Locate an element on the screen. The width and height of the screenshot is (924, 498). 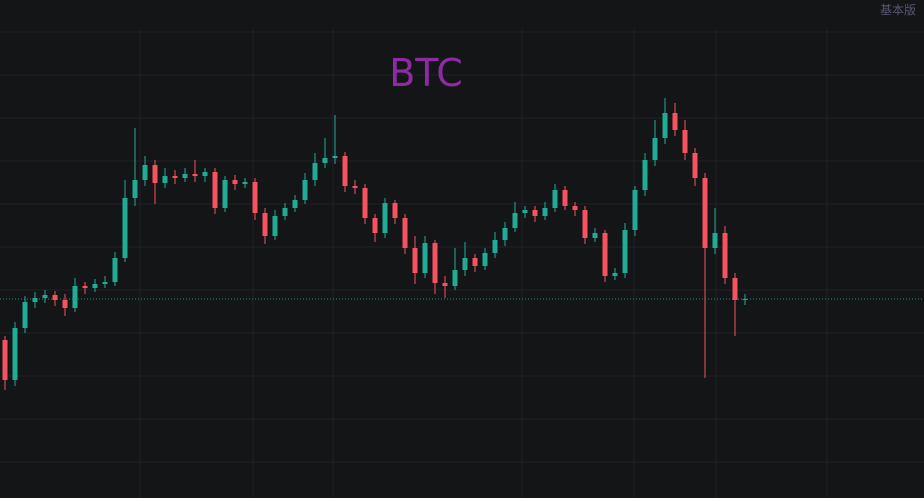
watermark-title: BTC is located at coordinates (426, 73).